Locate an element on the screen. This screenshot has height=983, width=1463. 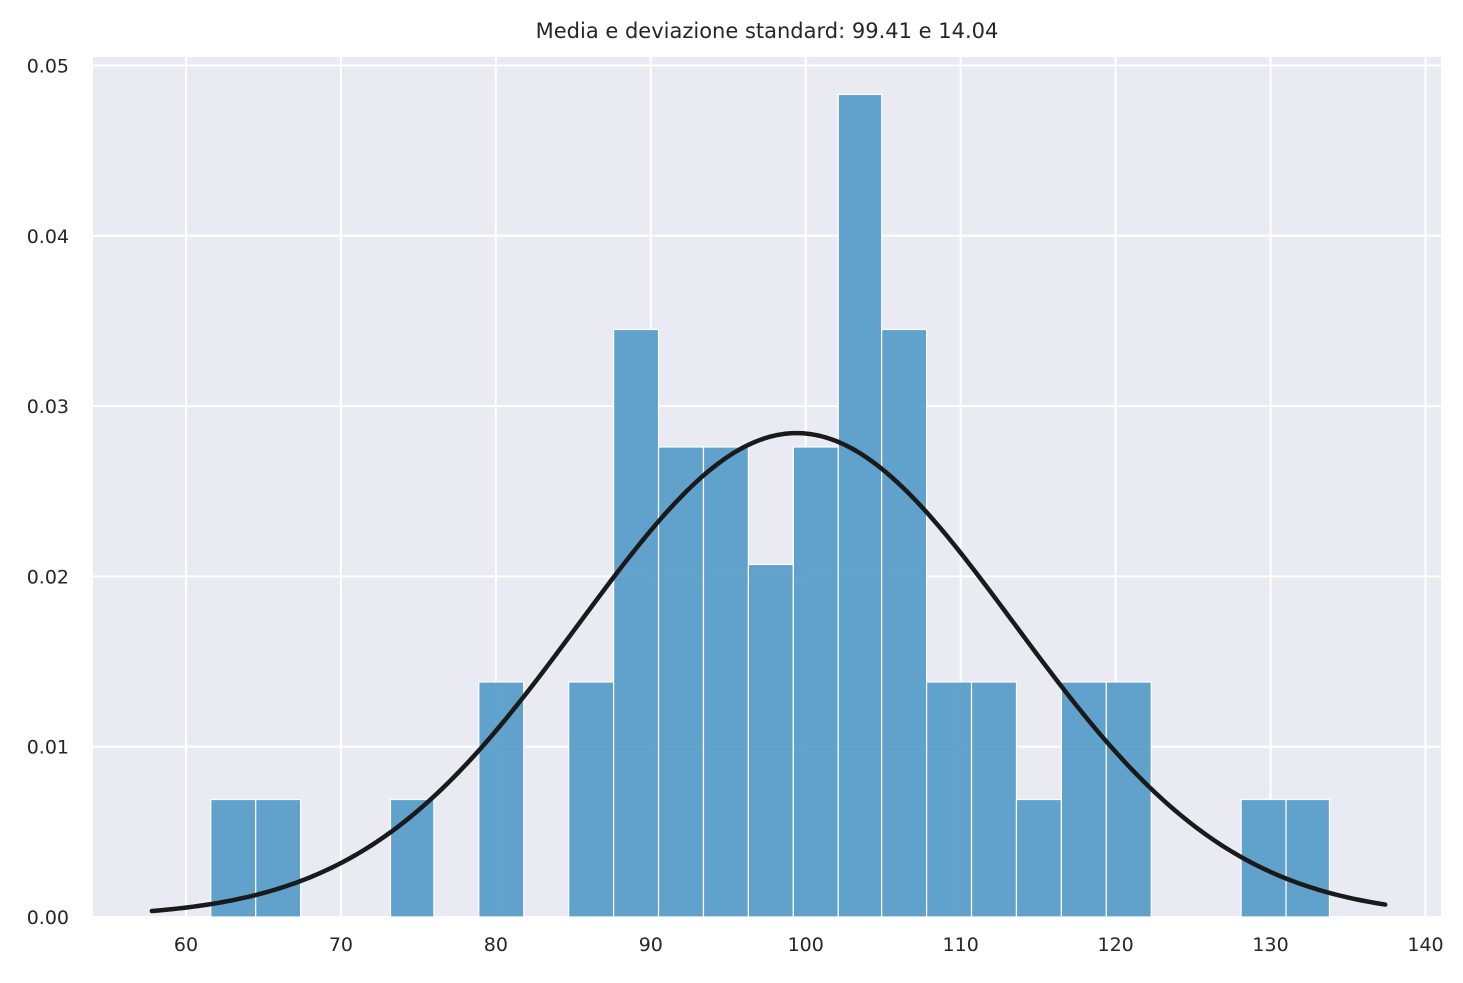
x-tick-label: 90 is located at coordinates (651, 945).